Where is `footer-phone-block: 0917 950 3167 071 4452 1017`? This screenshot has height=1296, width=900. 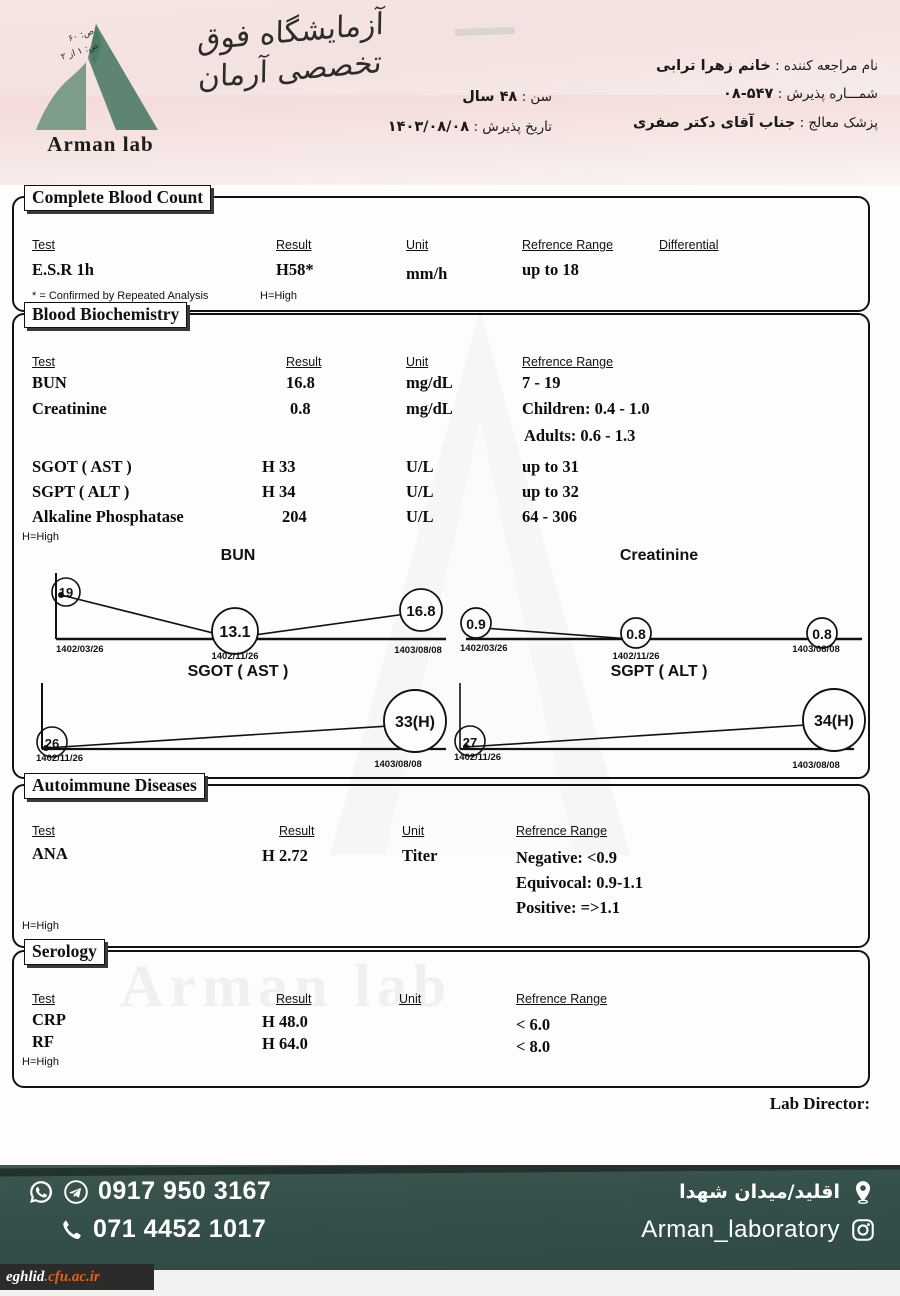
footer-phone-block: 0917 950 3167 071 4452 1017 is located at coordinates (149, 1215).